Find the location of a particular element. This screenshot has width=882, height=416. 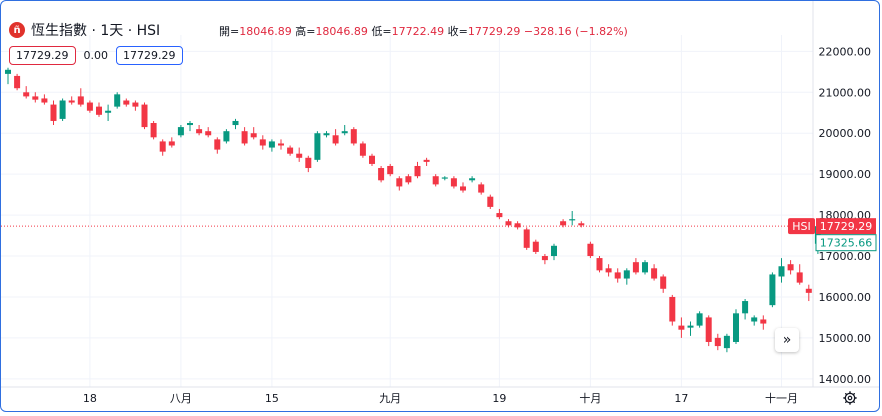

ohlc-low-value: 17722.49 is located at coordinates (418, 31).